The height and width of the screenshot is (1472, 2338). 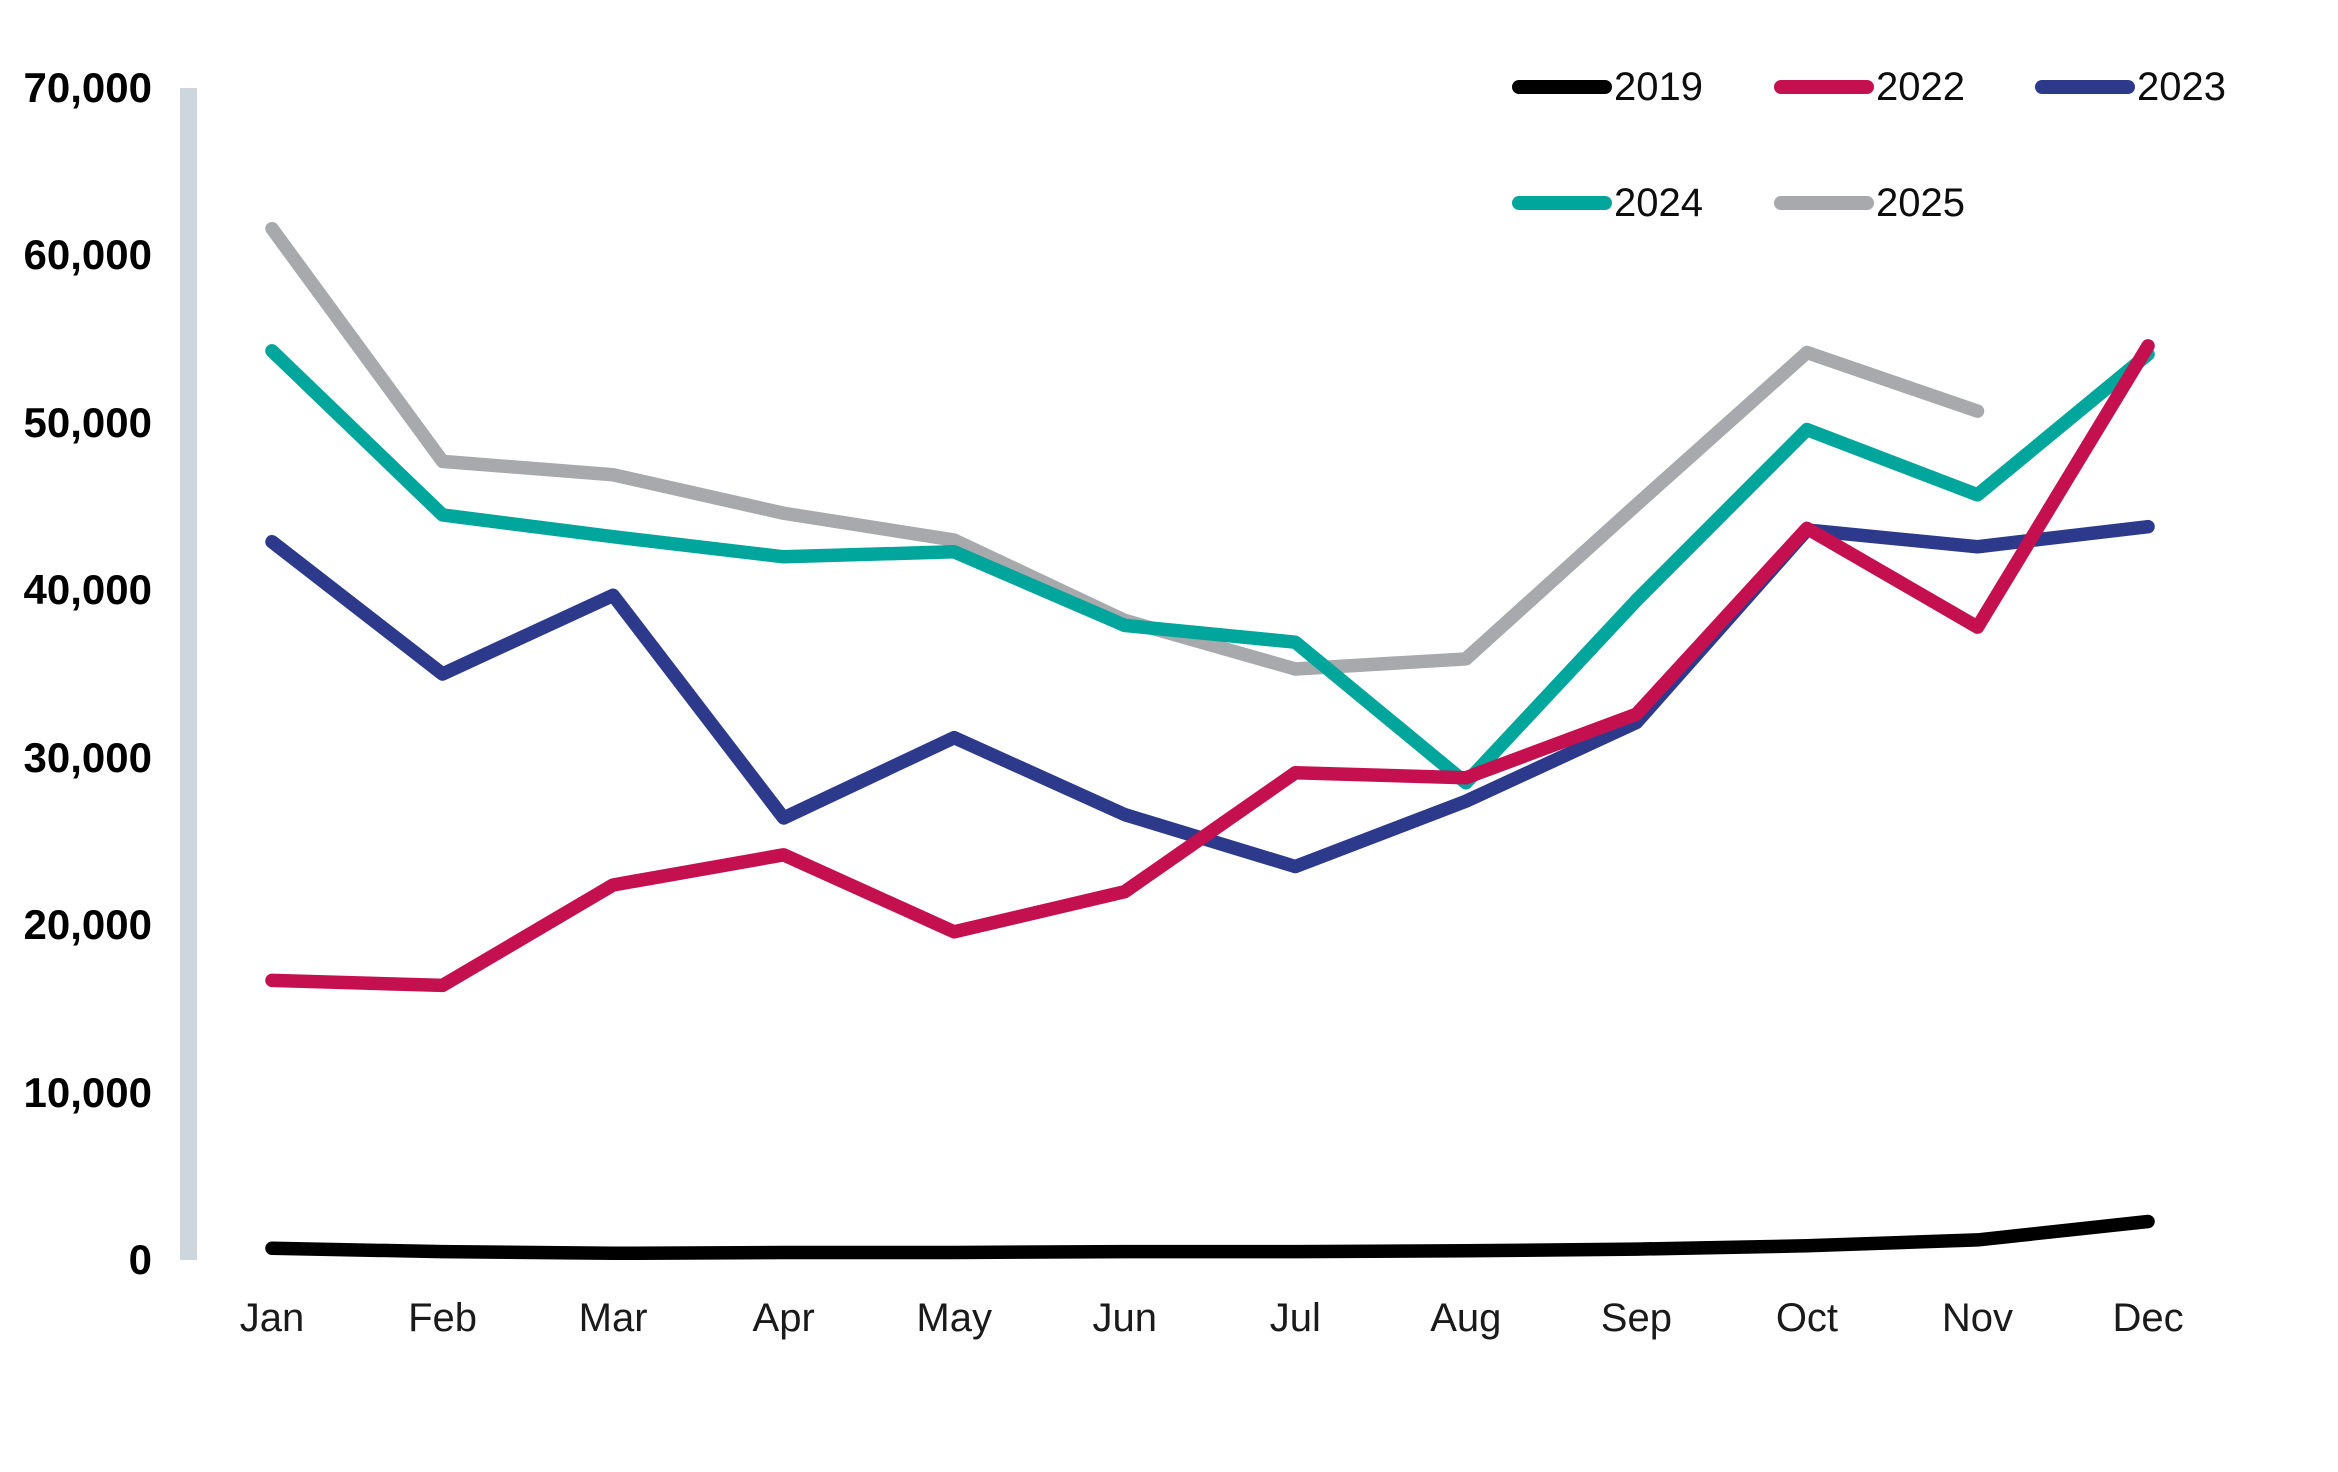 What do you see at coordinates (87, 757) in the screenshot?
I see `y-tick-label: 30,000` at bounding box center [87, 757].